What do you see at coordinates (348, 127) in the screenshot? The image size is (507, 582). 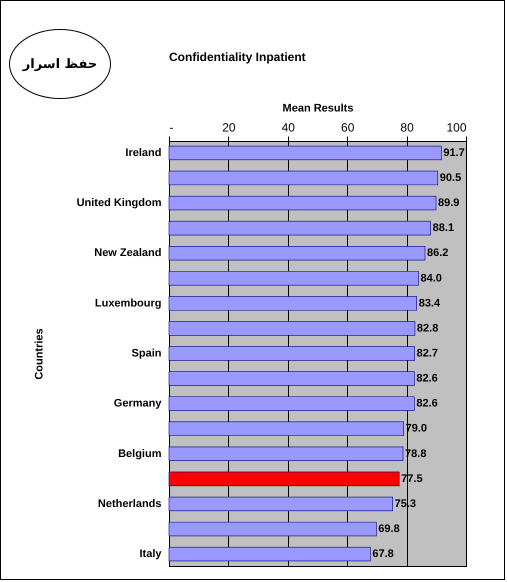 I see `x-tick-label: 60` at bounding box center [348, 127].